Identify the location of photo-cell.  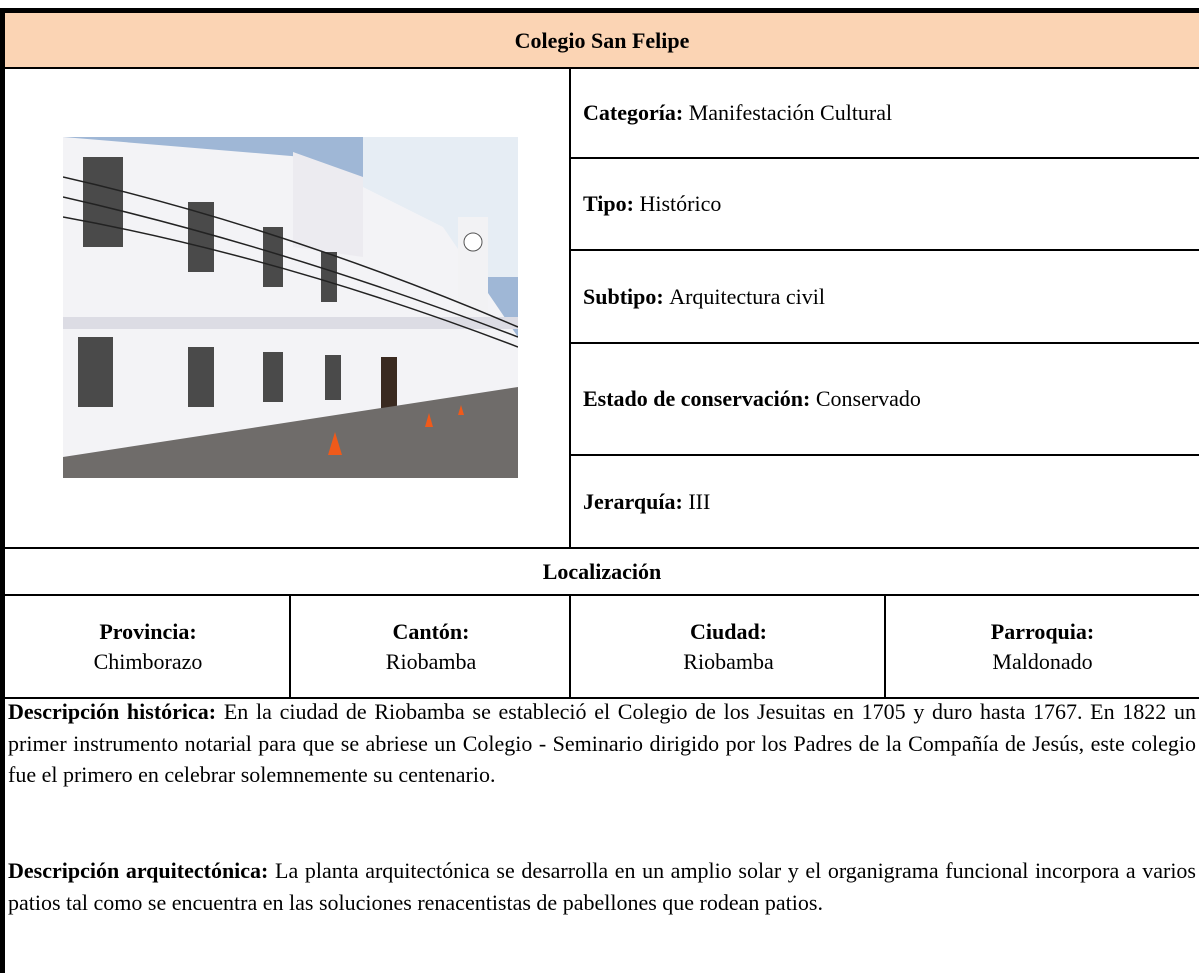
(290, 307).